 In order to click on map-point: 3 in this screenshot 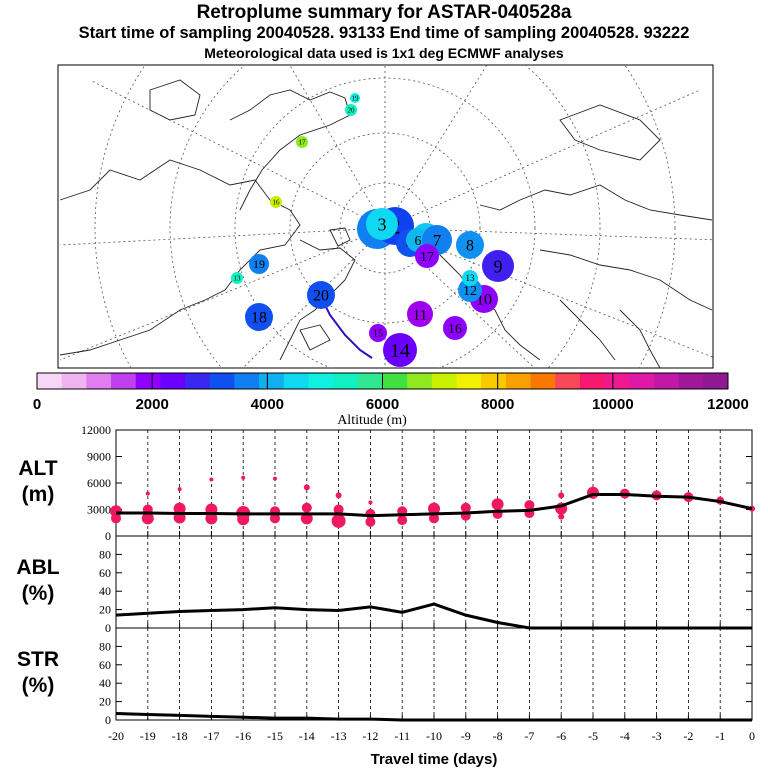, I will do `click(382, 224)`.